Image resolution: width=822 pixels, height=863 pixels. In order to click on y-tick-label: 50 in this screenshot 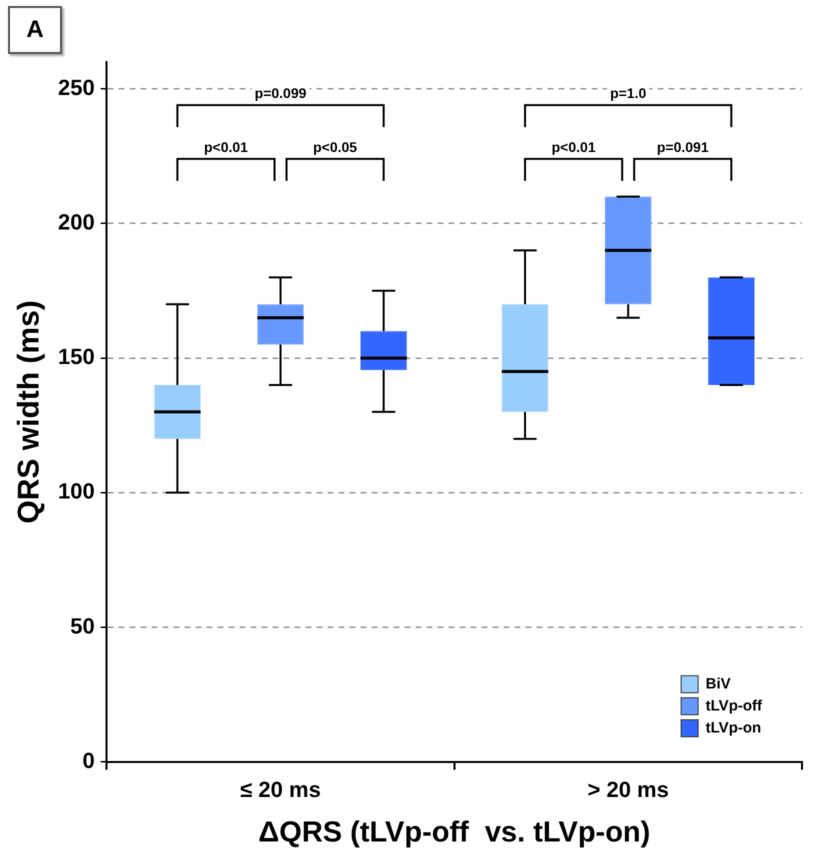, I will do `click(82, 625)`.